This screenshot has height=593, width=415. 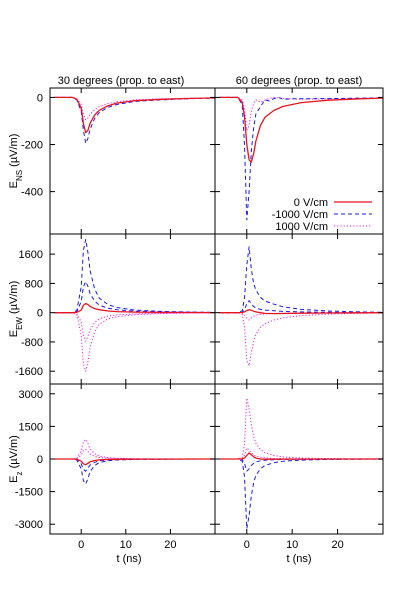 What do you see at coordinates (16, 161) in the screenshot?
I see `y-axis-title: ENS (µV/m)` at bounding box center [16, 161].